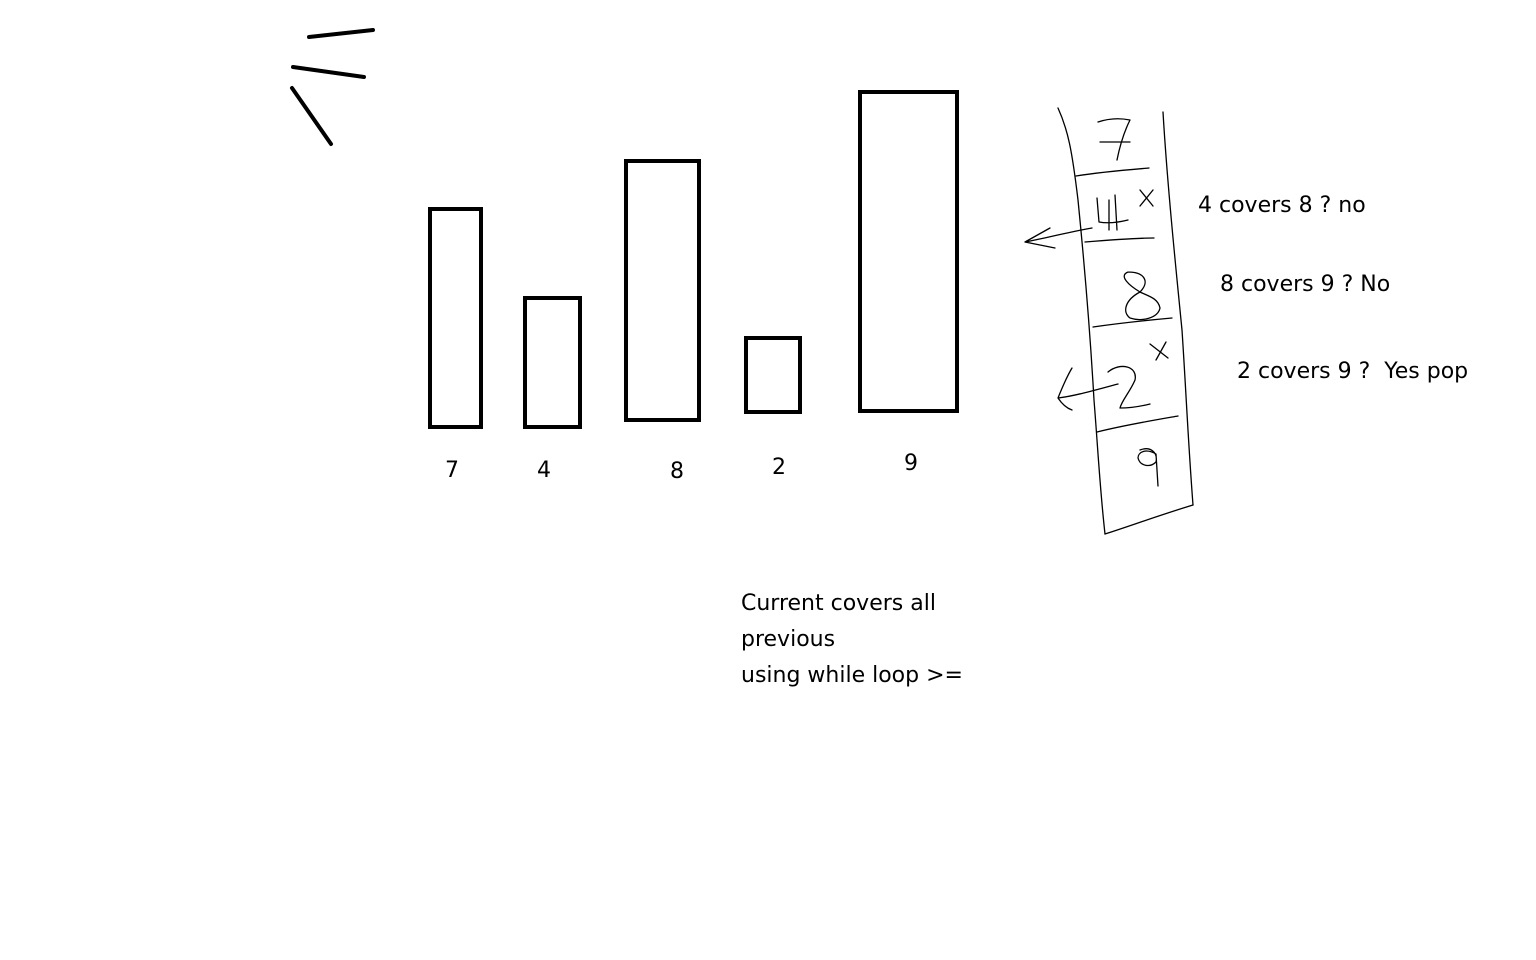 The height and width of the screenshot is (960, 1536). I want to click on bars-group, so click(693, 259).